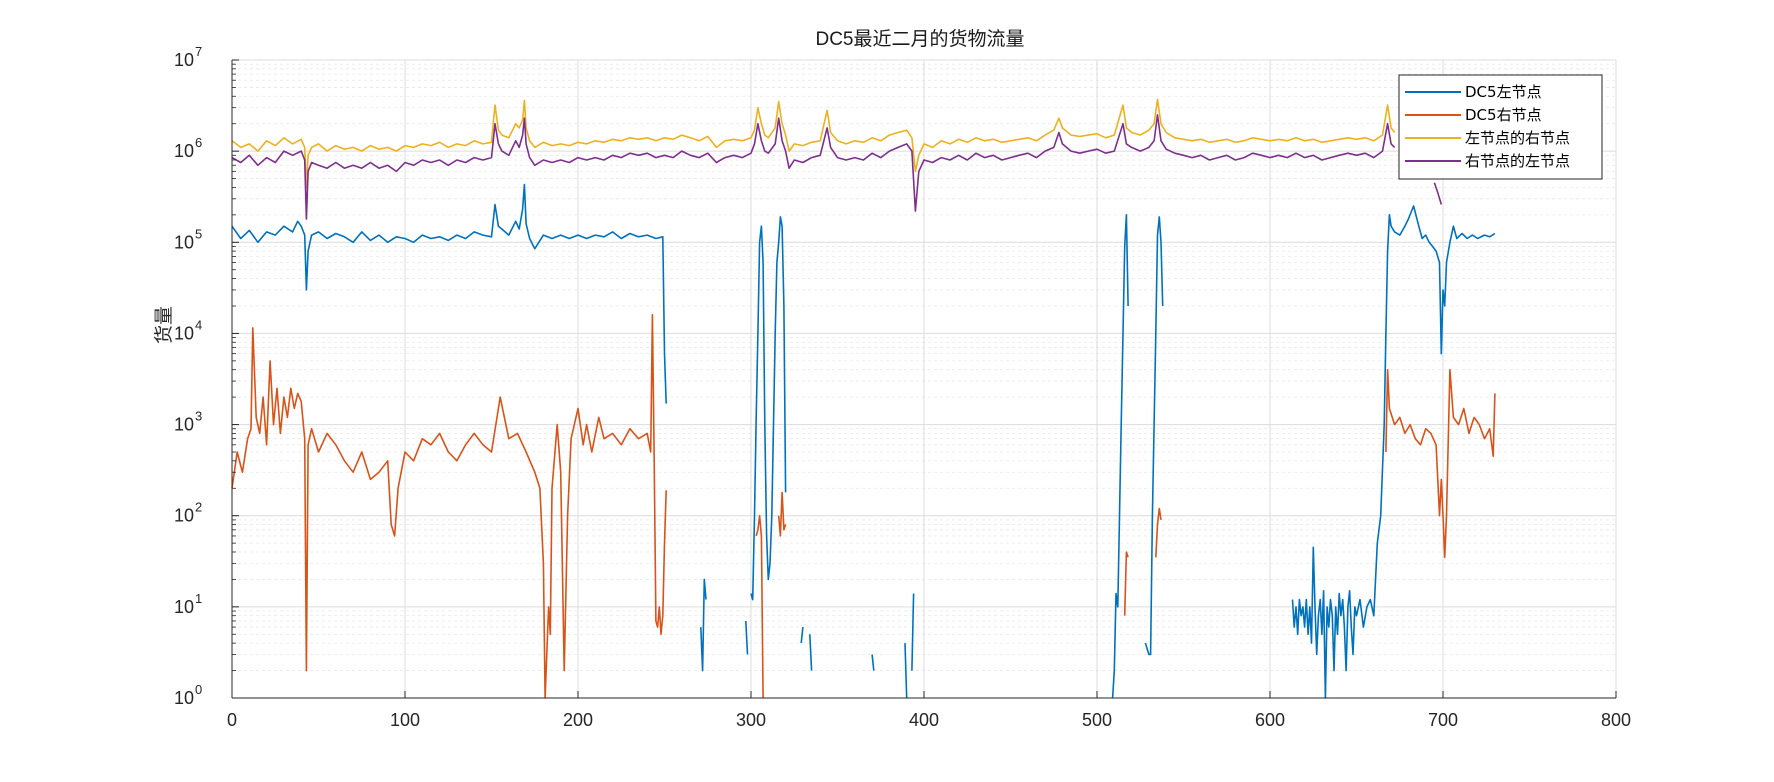 The width and height of the screenshot is (1774, 782). Describe the element at coordinates (198, 324) in the screenshot. I see `y-tick-exponent: 4` at that location.